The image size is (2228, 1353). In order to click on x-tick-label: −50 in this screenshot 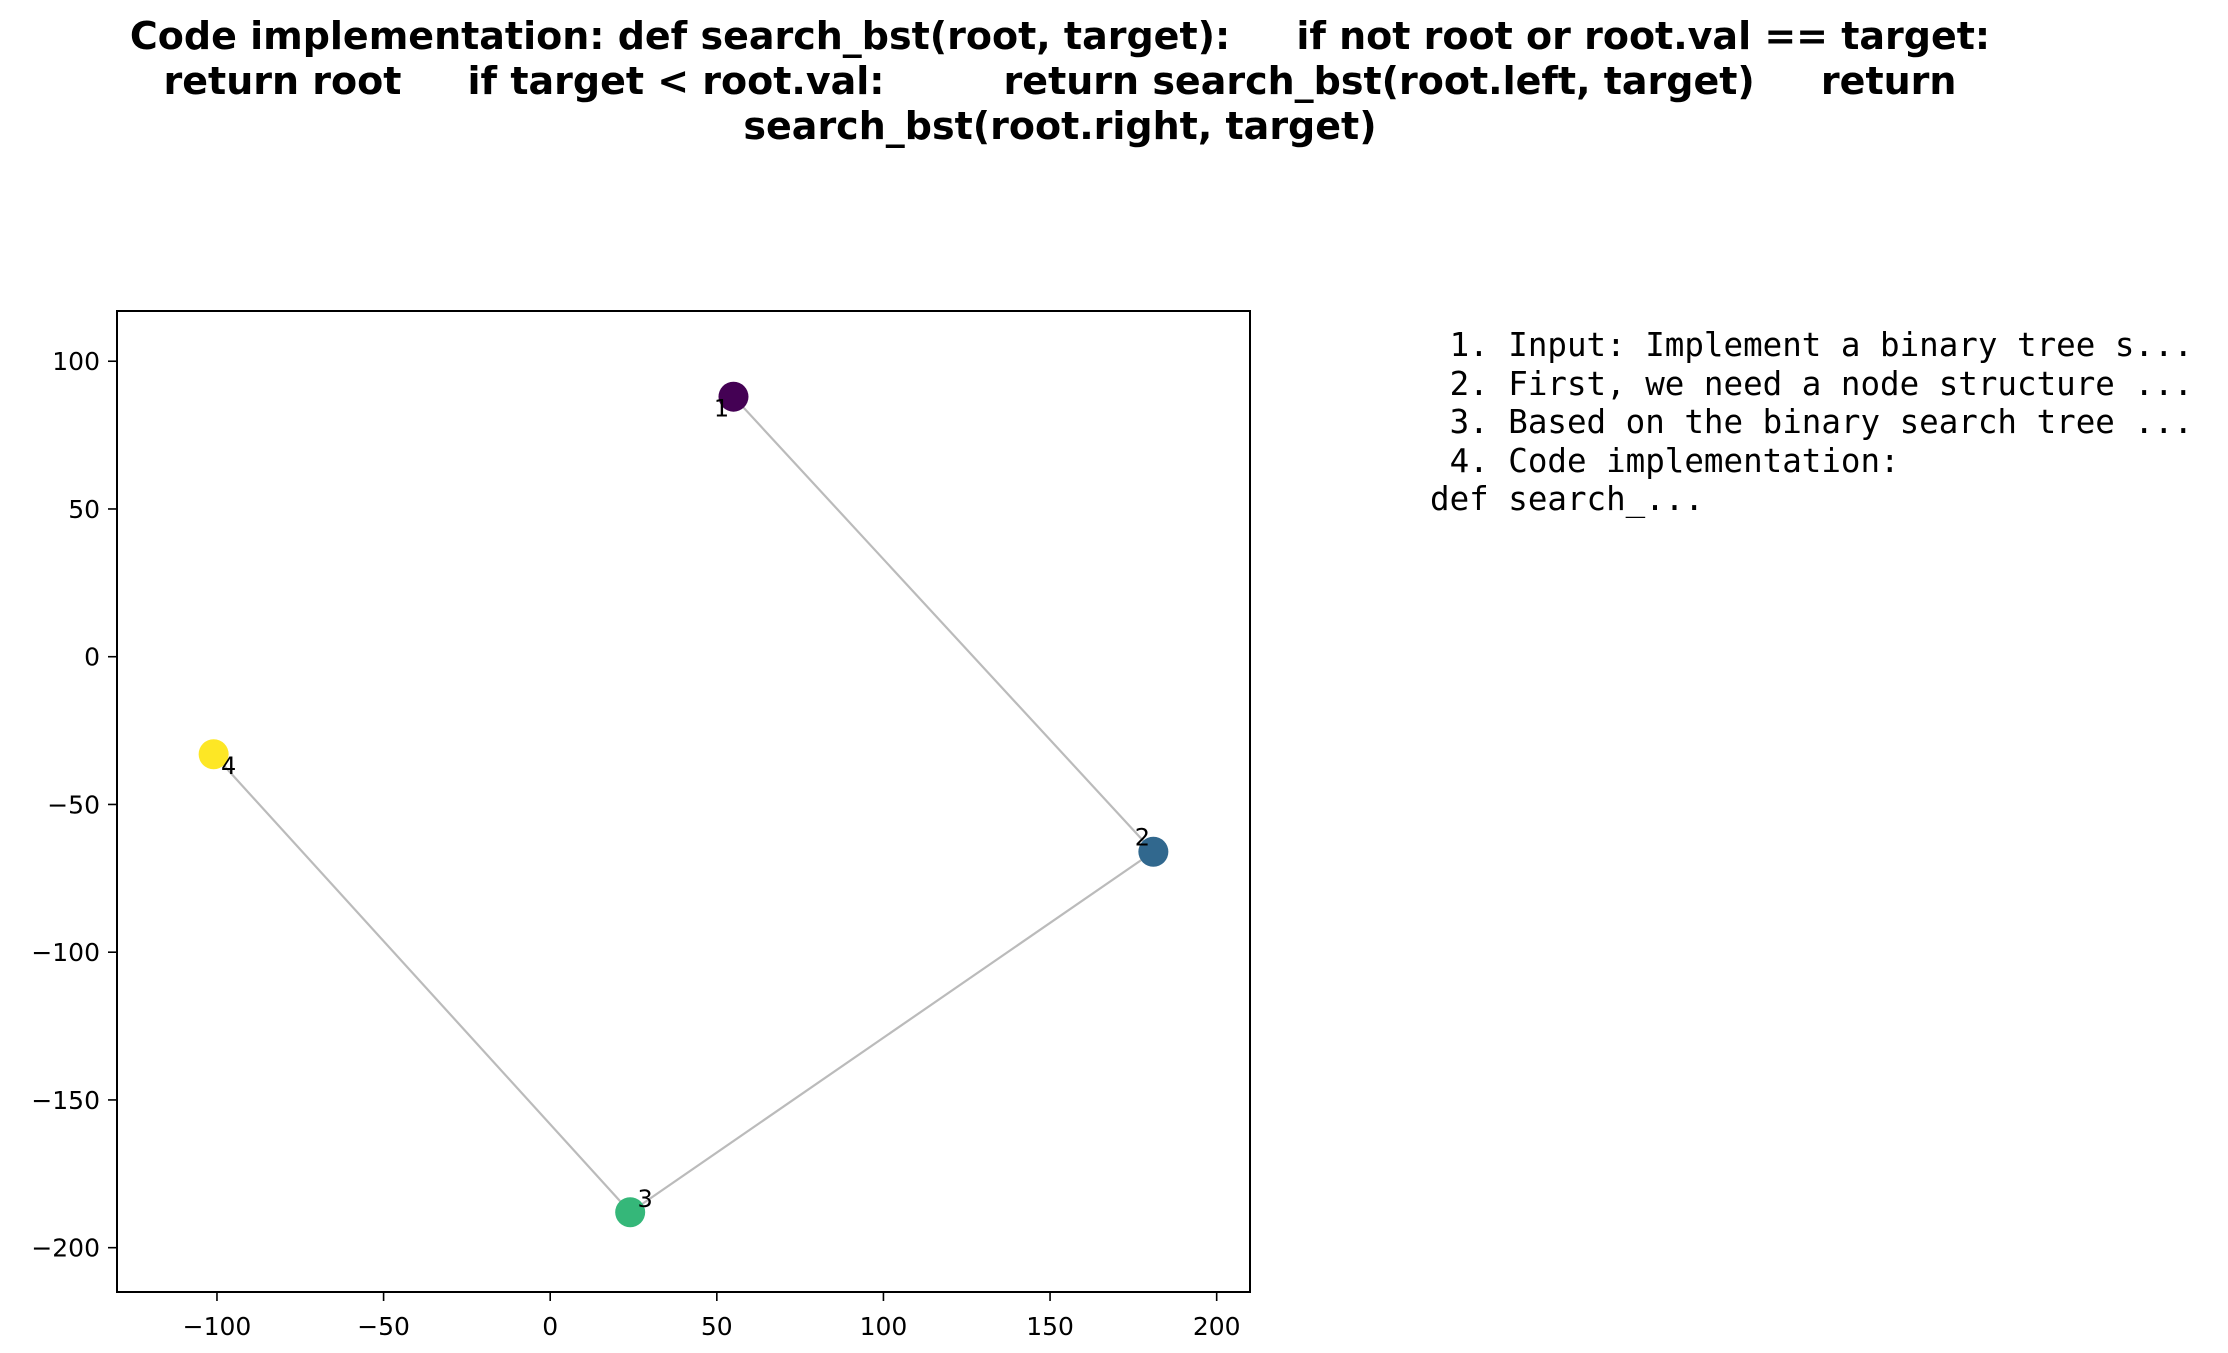, I will do `click(383, 1326)`.